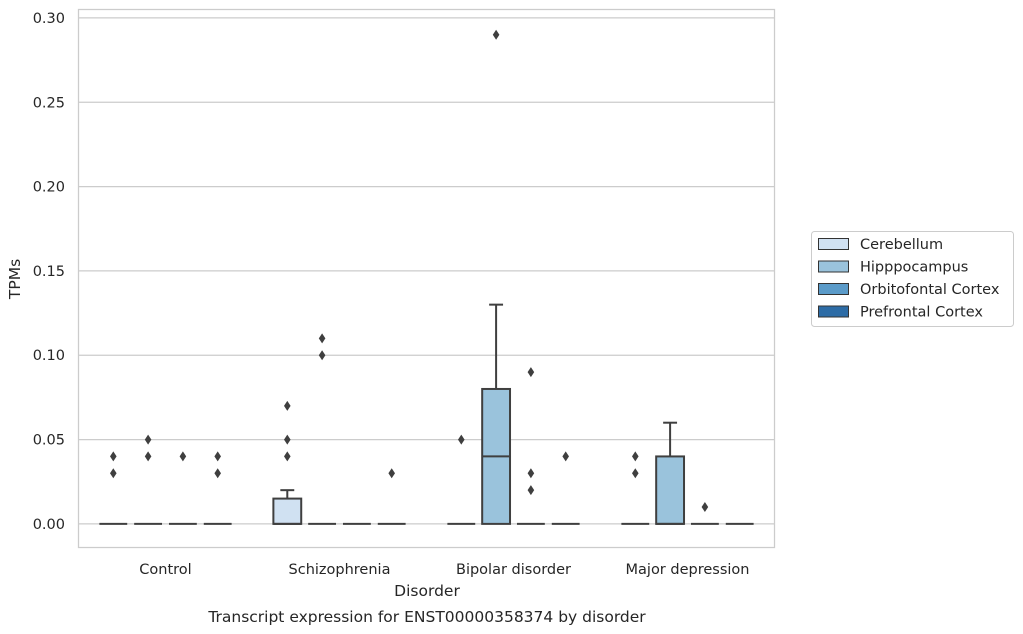  Describe the element at coordinates (688, 570) in the screenshot. I see `x-tick-label: Major depression` at that location.